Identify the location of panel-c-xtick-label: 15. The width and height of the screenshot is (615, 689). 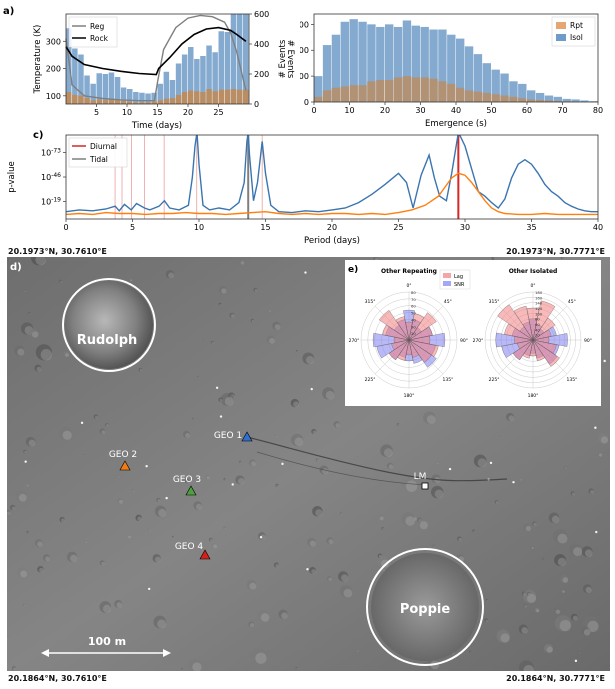
(265, 227).